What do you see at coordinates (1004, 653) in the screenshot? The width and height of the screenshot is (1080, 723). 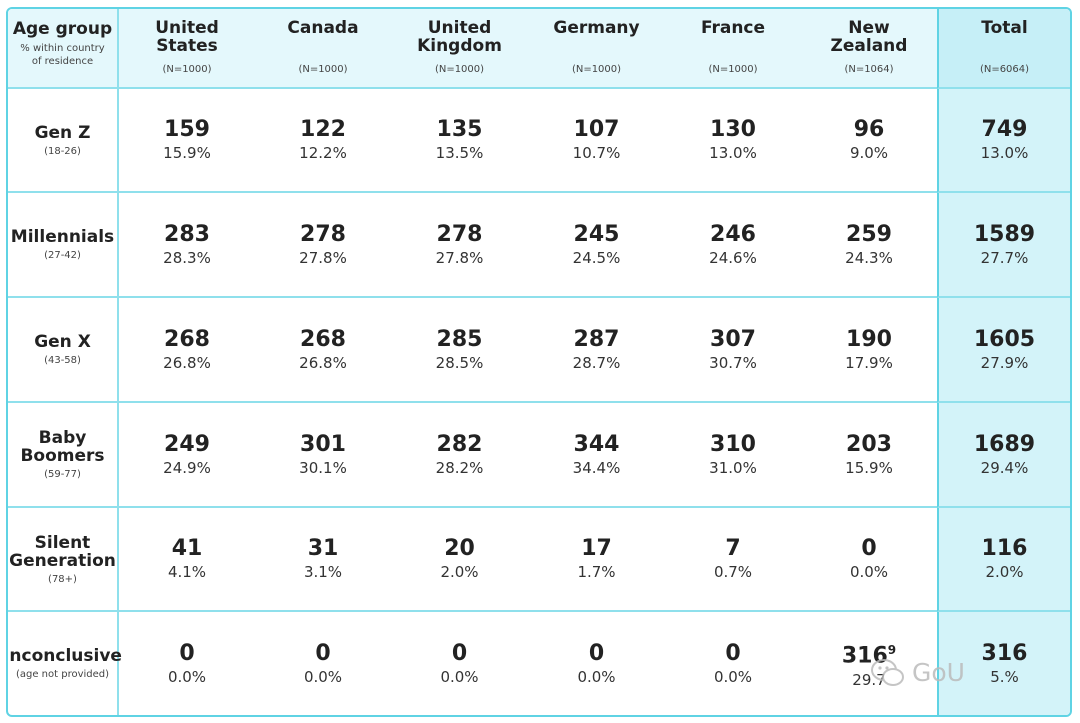 I see `cell-count: 316` at bounding box center [1004, 653].